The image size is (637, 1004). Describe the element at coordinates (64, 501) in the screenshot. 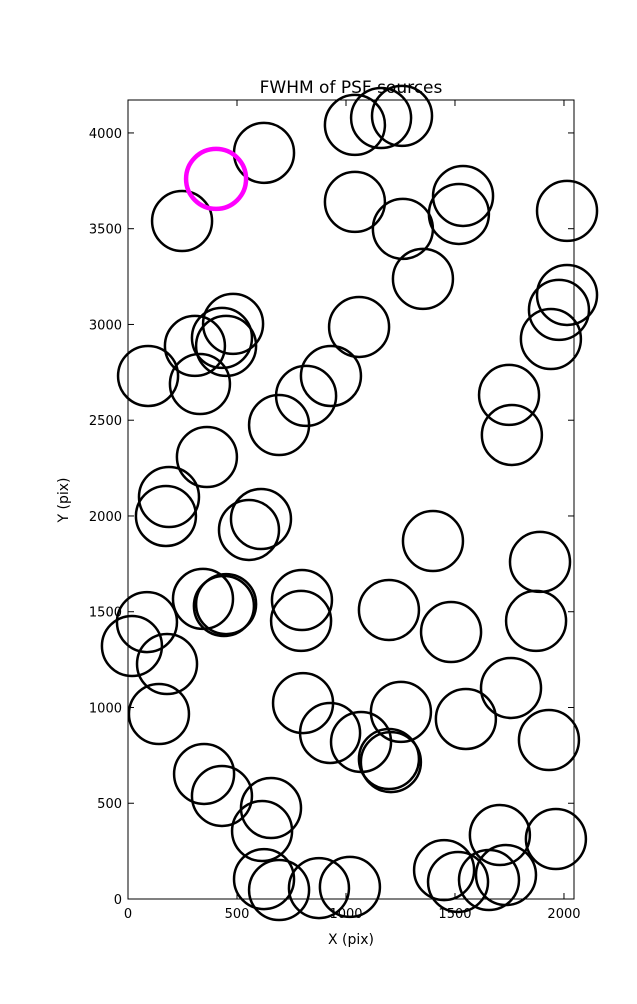

I see `y-axis-label: Y (pix)` at that location.